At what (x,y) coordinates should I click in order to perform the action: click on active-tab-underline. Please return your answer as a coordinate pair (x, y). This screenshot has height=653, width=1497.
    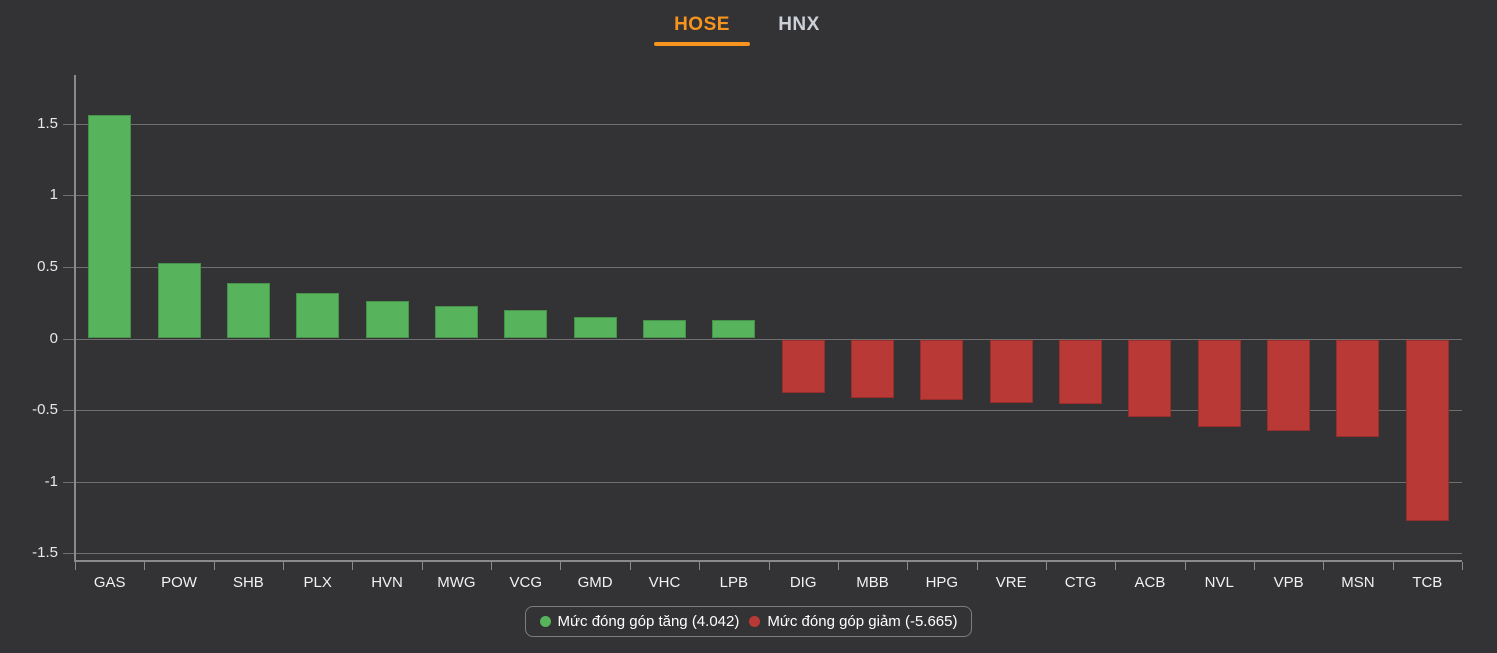
    Looking at the image, I should click on (702, 44).